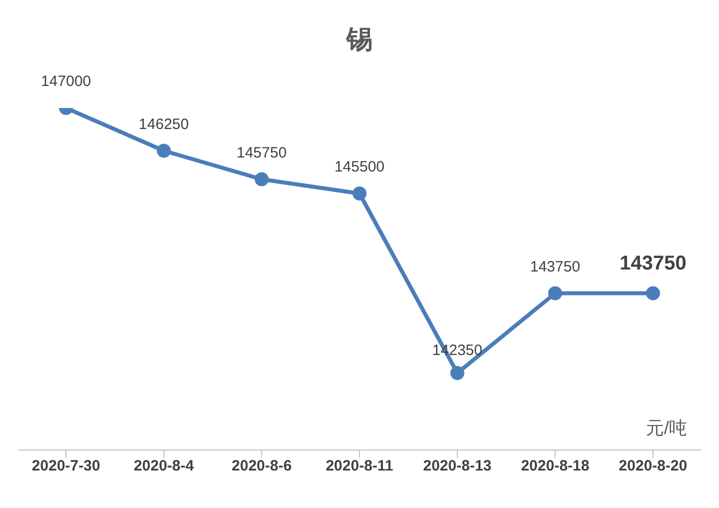 Image resolution: width=719 pixels, height=508 pixels. I want to click on x-tick-label: 2020-8-18, so click(555, 466).